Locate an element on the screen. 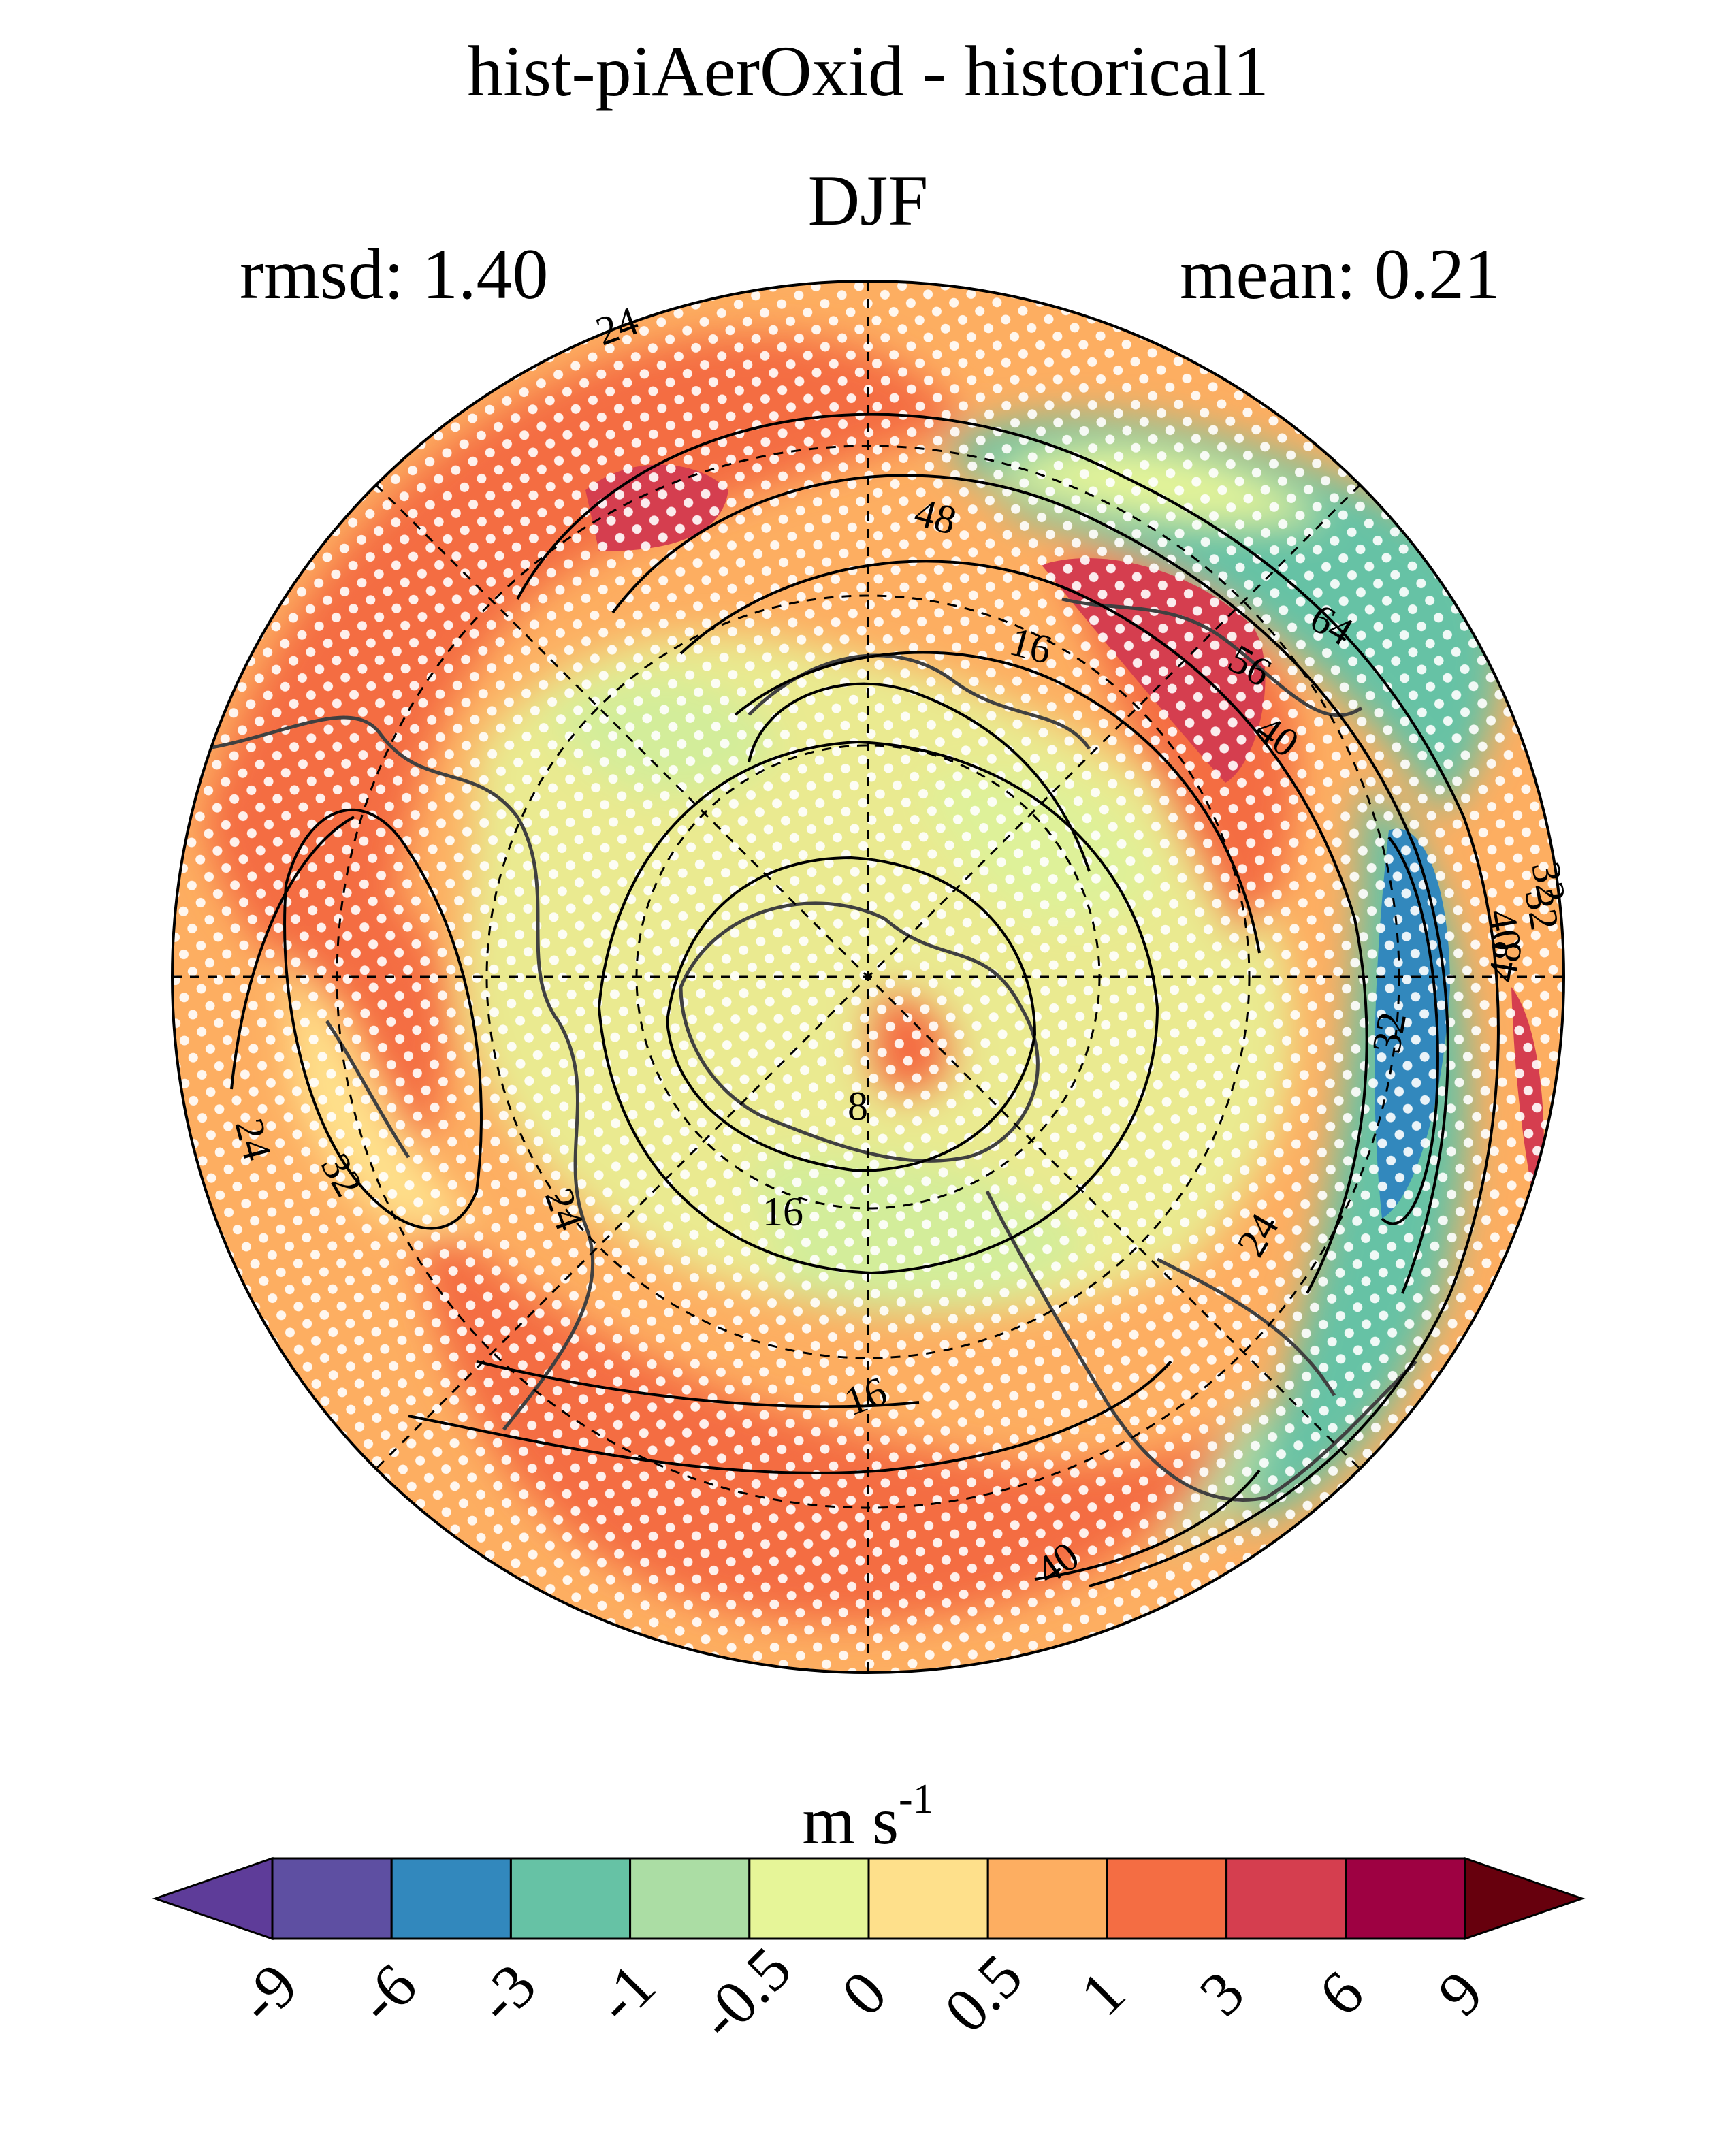 The height and width of the screenshot is (2130, 1736). colorbar-tick-label: -6 is located at coordinates (387, 1993).